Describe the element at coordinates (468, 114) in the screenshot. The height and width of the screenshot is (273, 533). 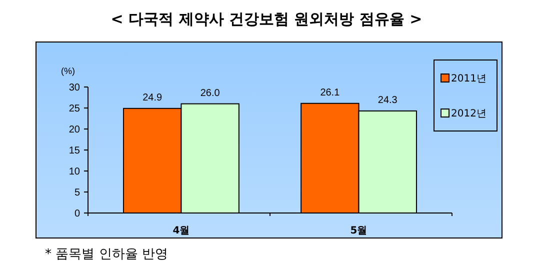
I see `legend-label: 2012년` at that location.